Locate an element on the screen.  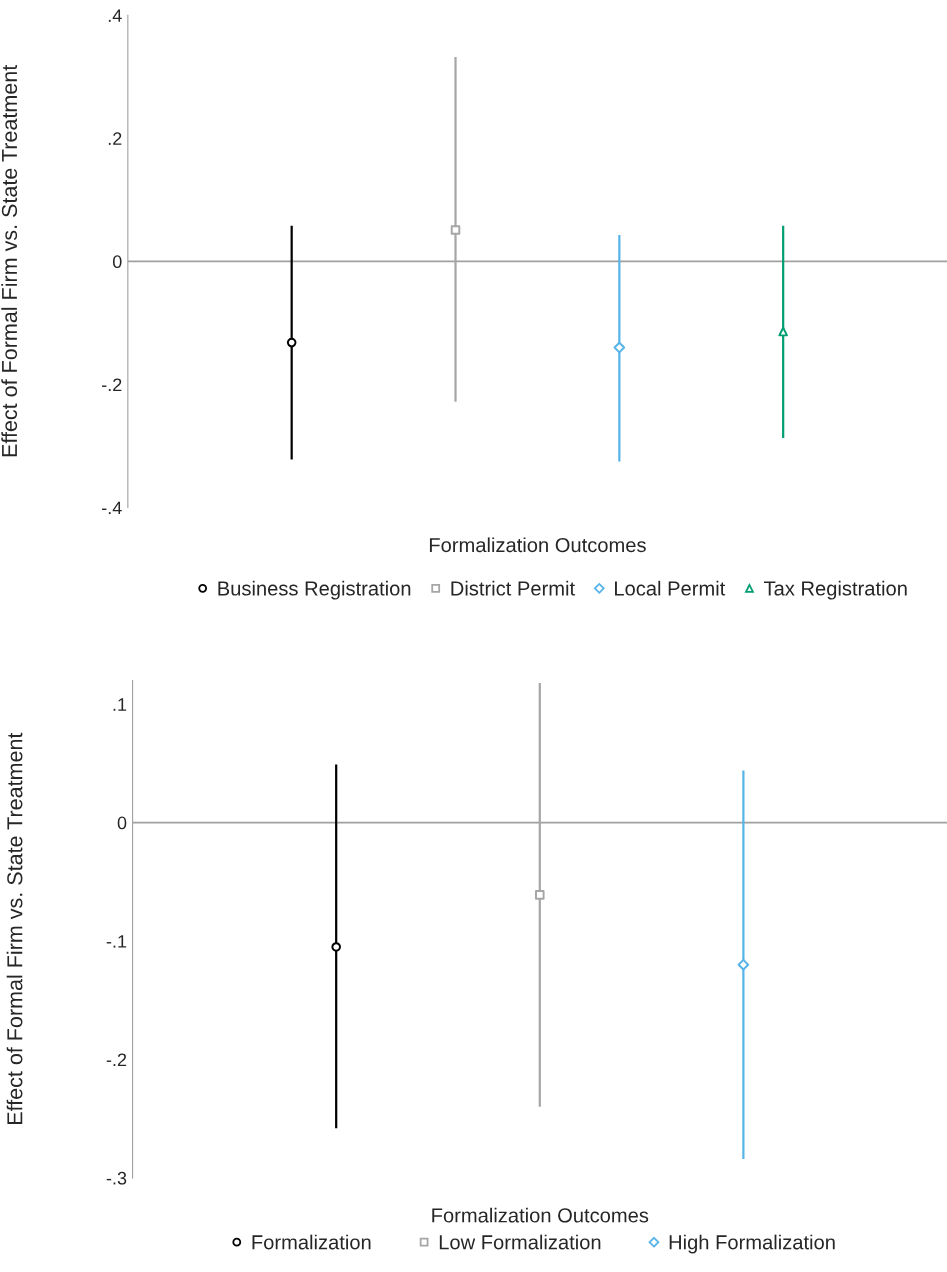
legend-label: Formalization is located at coordinates (311, 1242).